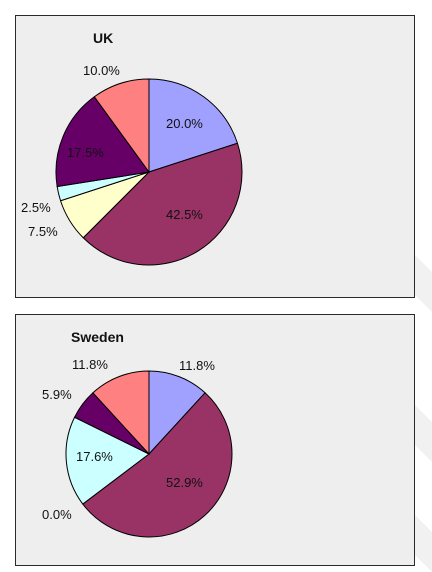 The width and height of the screenshot is (432, 572). Describe the element at coordinates (57, 394) in the screenshot. I see `slice-label: 5.9%` at that location.